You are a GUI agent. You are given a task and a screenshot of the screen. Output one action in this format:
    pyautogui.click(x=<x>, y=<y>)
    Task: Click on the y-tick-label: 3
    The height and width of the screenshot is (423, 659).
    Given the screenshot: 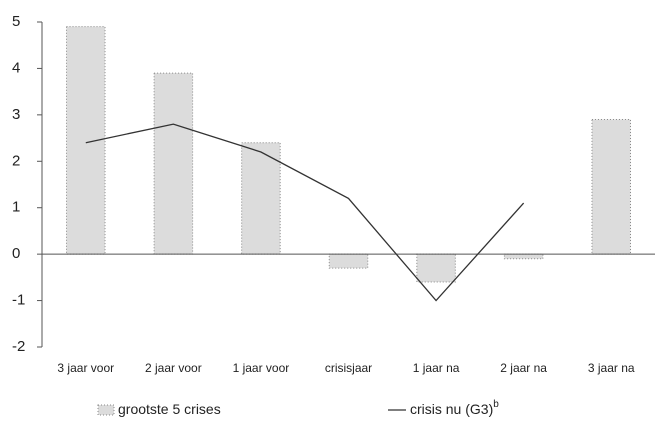 What is the action you would take?
    pyautogui.click(x=16, y=114)
    